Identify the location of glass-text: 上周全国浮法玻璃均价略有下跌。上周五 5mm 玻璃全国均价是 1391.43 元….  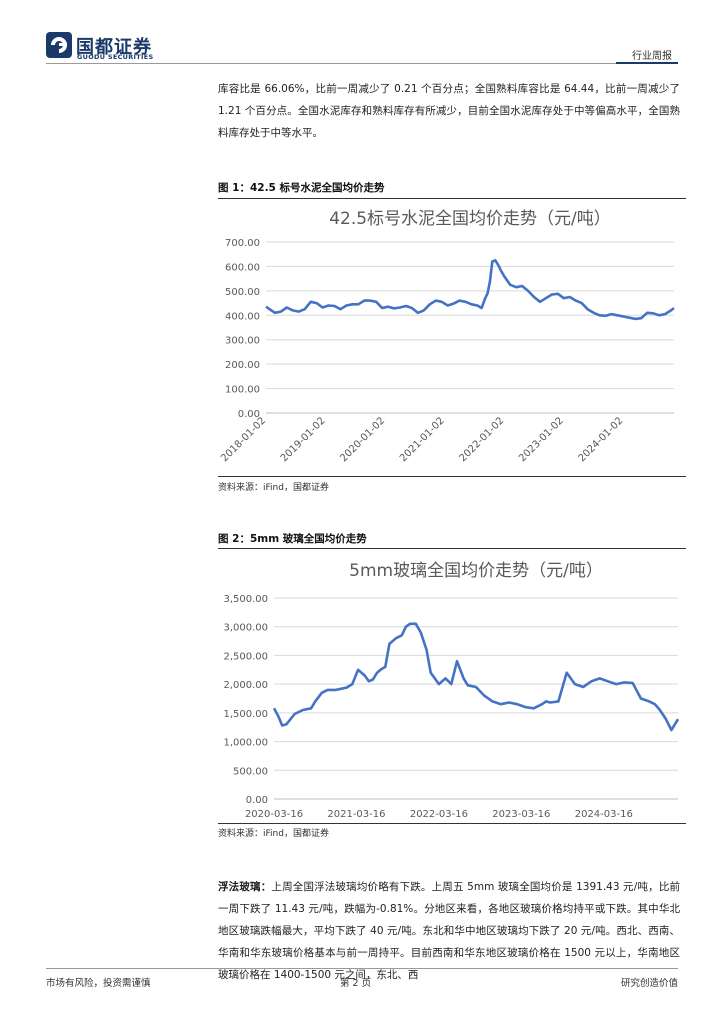
(449, 931).